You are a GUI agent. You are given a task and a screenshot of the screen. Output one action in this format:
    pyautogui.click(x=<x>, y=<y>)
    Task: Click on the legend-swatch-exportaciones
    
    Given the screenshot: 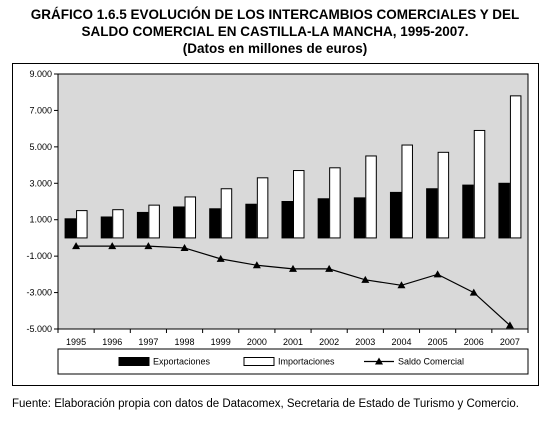 What is the action you would take?
    pyautogui.click(x=134, y=361)
    